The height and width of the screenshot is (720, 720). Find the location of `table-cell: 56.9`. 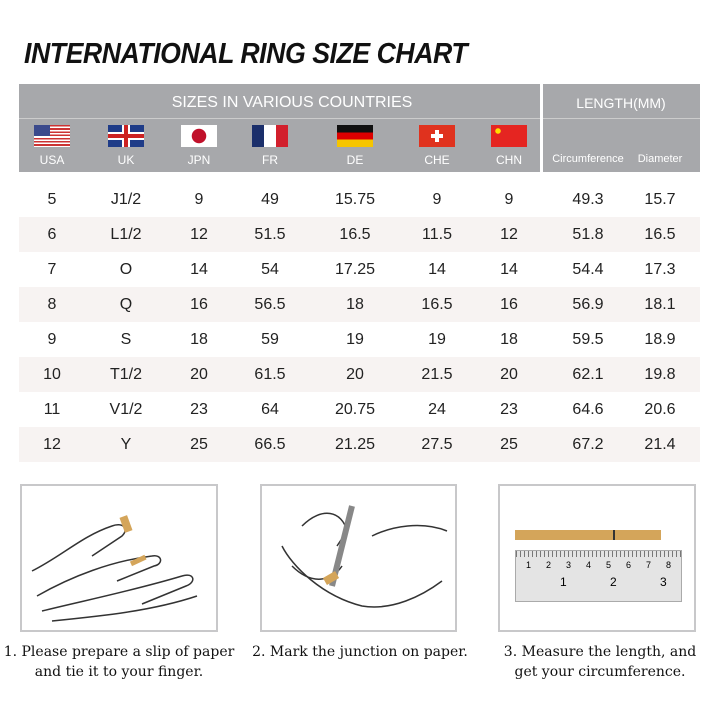

table-cell: 56.9 is located at coordinates (588, 304).